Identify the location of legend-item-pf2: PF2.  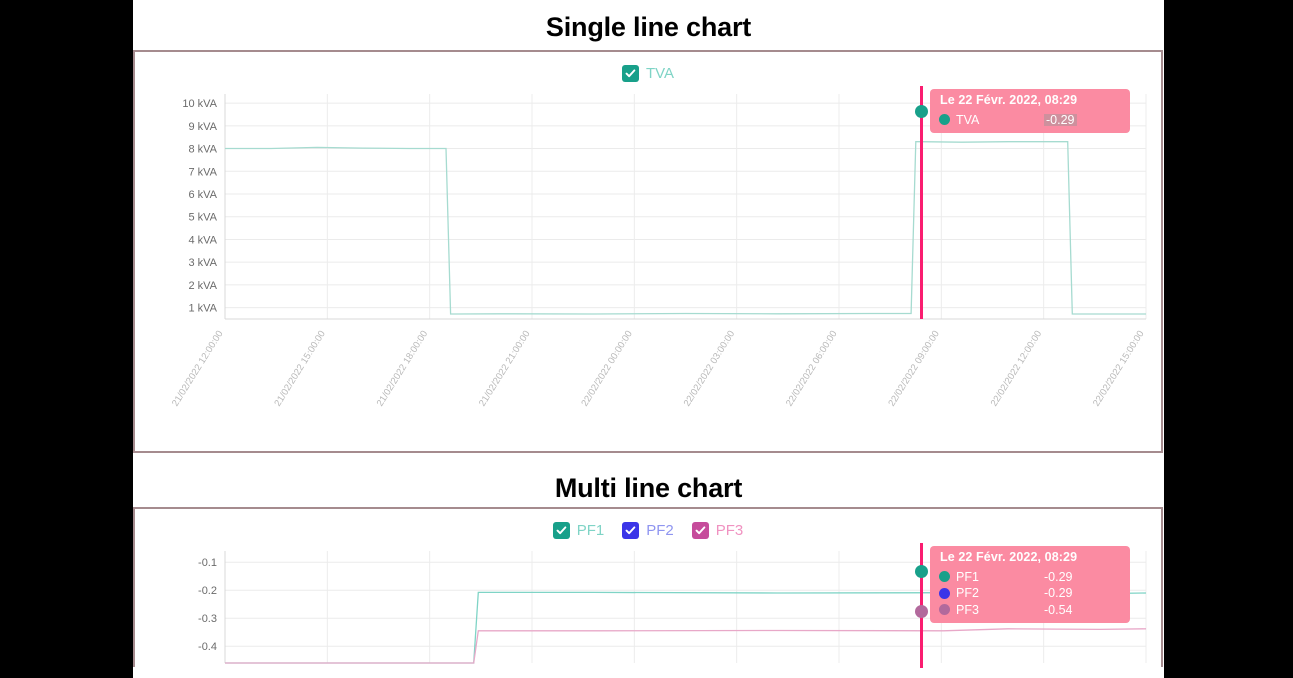
(648, 530).